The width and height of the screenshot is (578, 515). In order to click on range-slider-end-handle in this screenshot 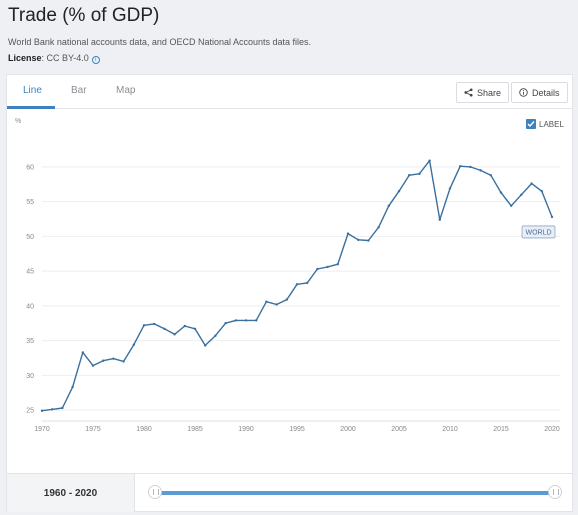, I will do `click(555, 492)`.